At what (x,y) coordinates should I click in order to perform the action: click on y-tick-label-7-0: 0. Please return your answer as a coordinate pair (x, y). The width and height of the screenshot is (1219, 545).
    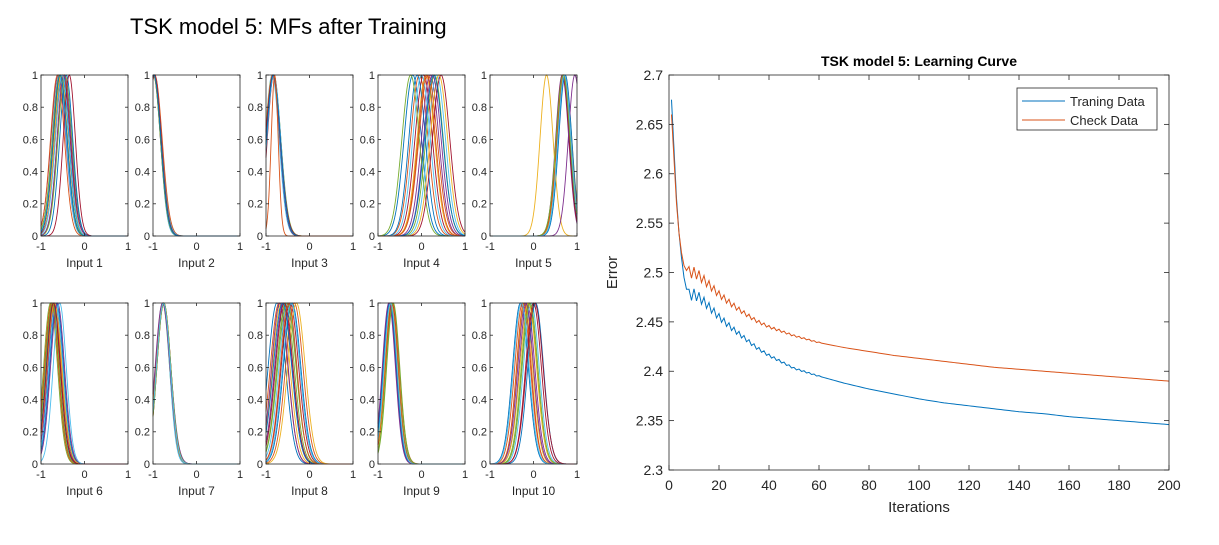
    Looking at the image, I should click on (260, 465).